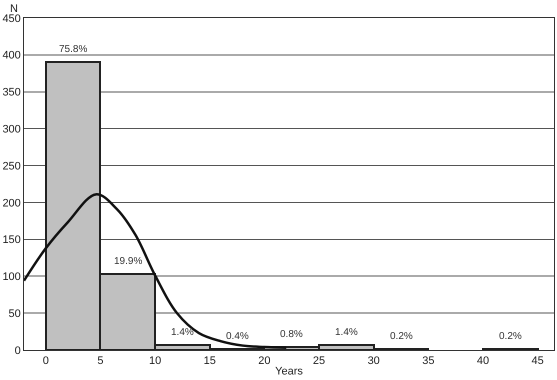  Describe the element at coordinates (374, 361) in the screenshot. I see `x-tick-label: 30` at that location.